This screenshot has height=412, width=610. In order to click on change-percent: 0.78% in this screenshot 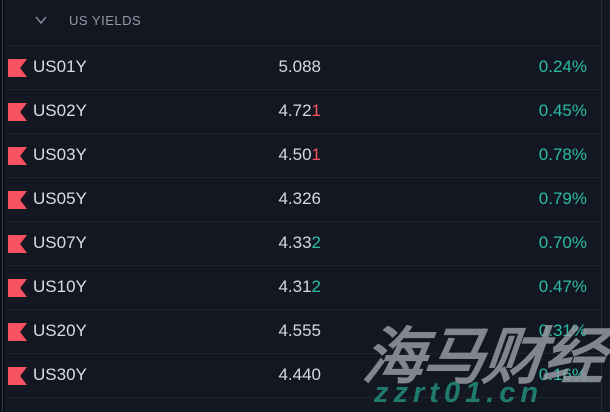, I will do `click(562, 154)`.